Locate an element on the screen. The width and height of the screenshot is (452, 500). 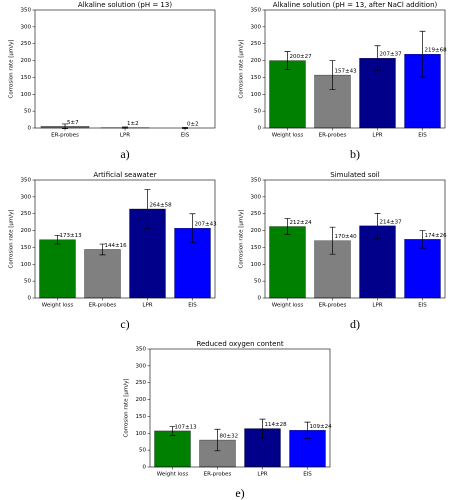
value-label: 114±28 is located at coordinates (276, 425).